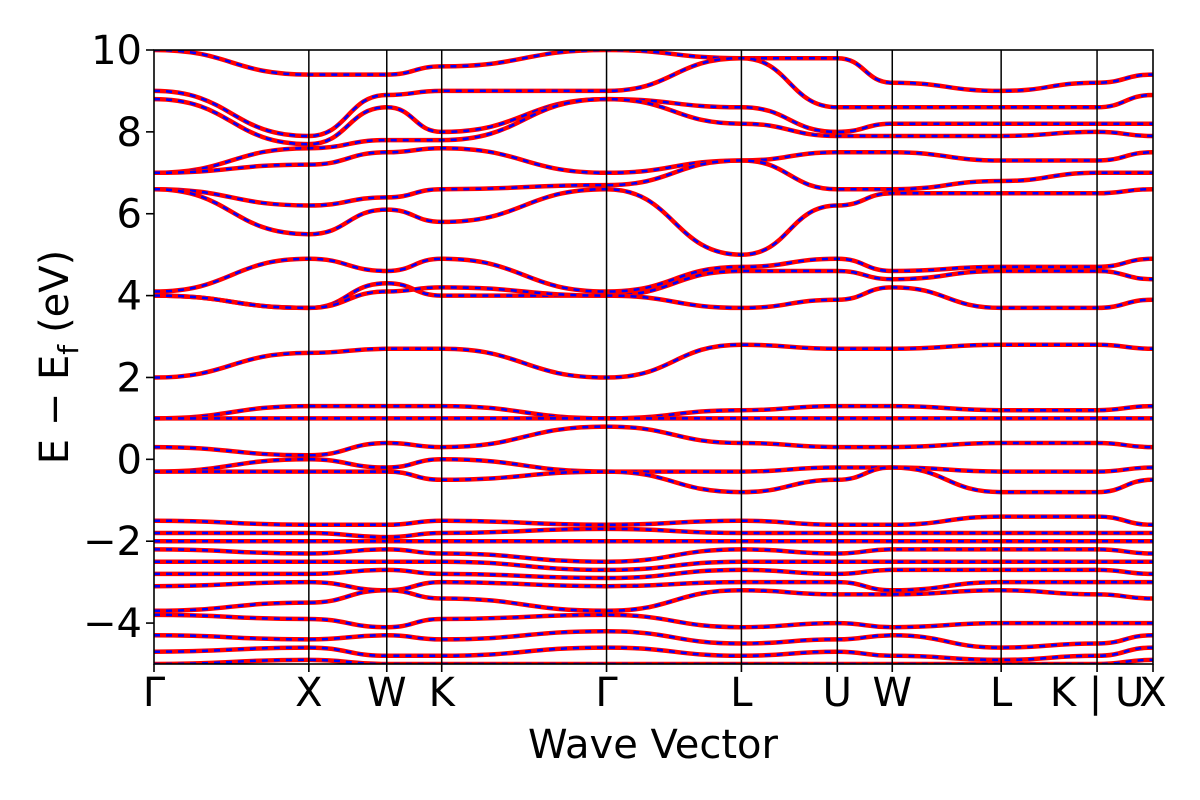 The width and height of the screenshot is (1200, 800). Describe the element at coordinates (68, 349) in the screenshot. I see `y-axis-title-subscript: f` at that location.